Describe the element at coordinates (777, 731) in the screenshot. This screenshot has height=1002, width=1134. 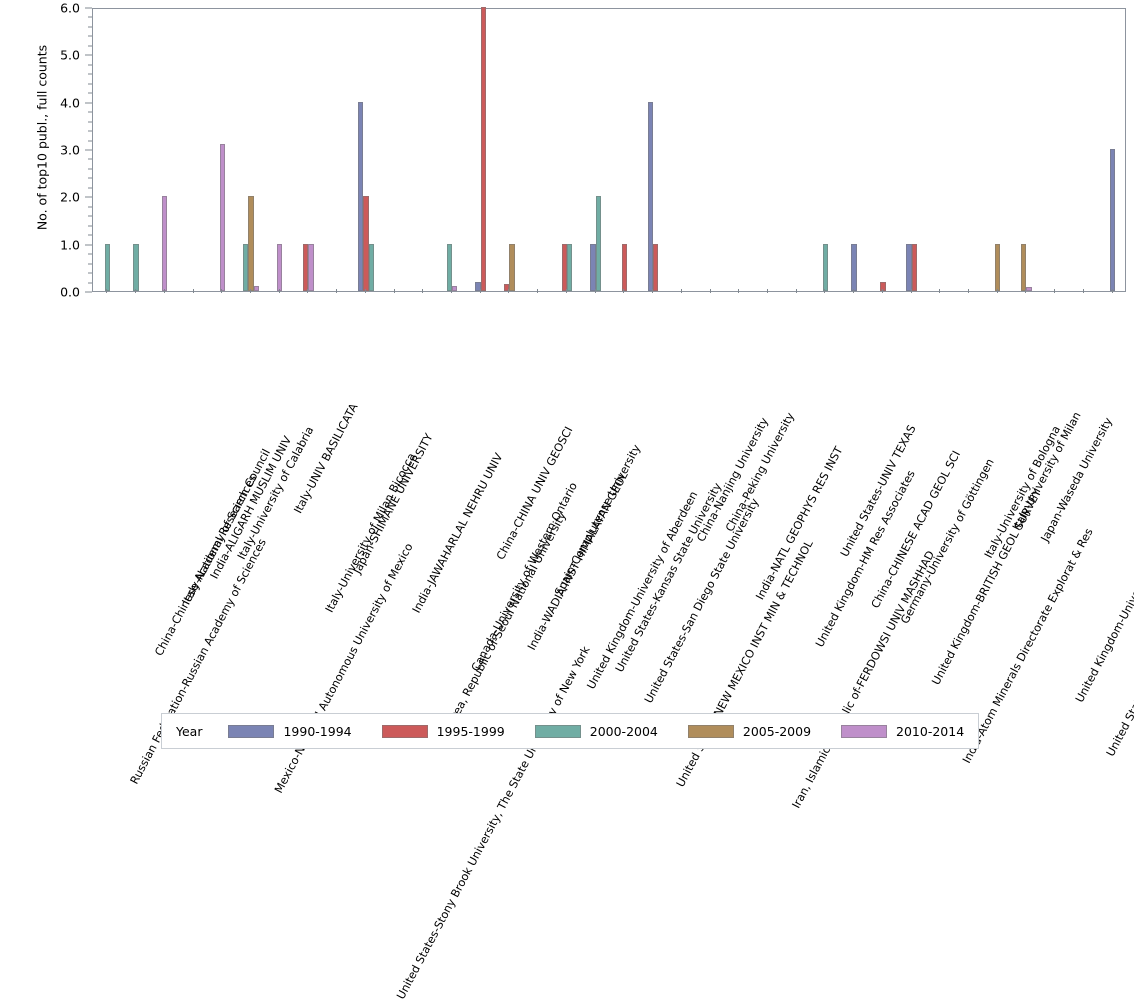
I see `legend-label: 2005-2009` at that location.